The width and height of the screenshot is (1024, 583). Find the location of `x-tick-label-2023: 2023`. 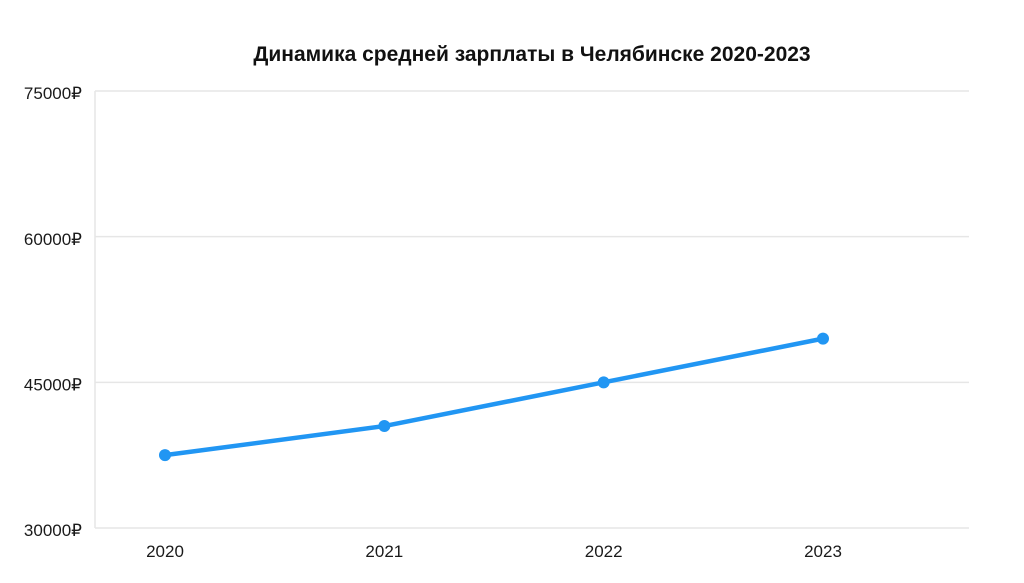

x-tick-label-2023: 2023 is located at coordinates (823, 551).